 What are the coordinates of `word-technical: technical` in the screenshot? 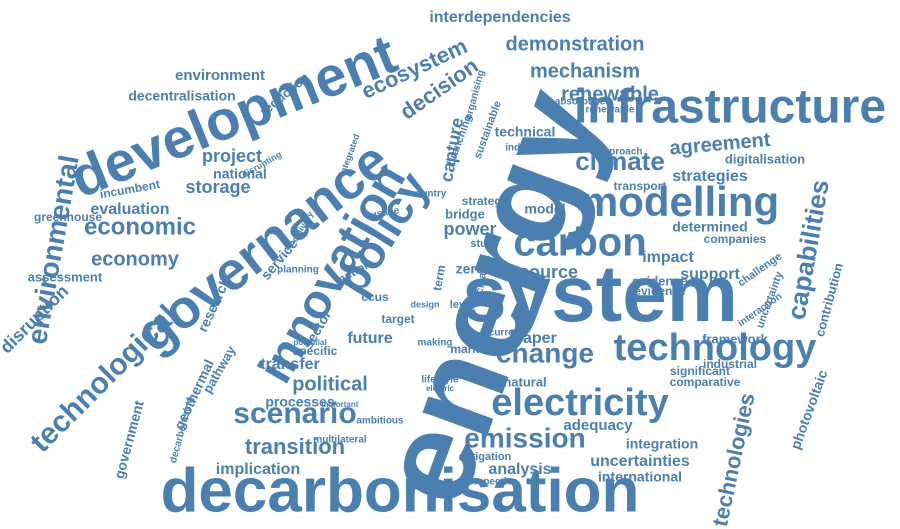 It's located at (525, 132).